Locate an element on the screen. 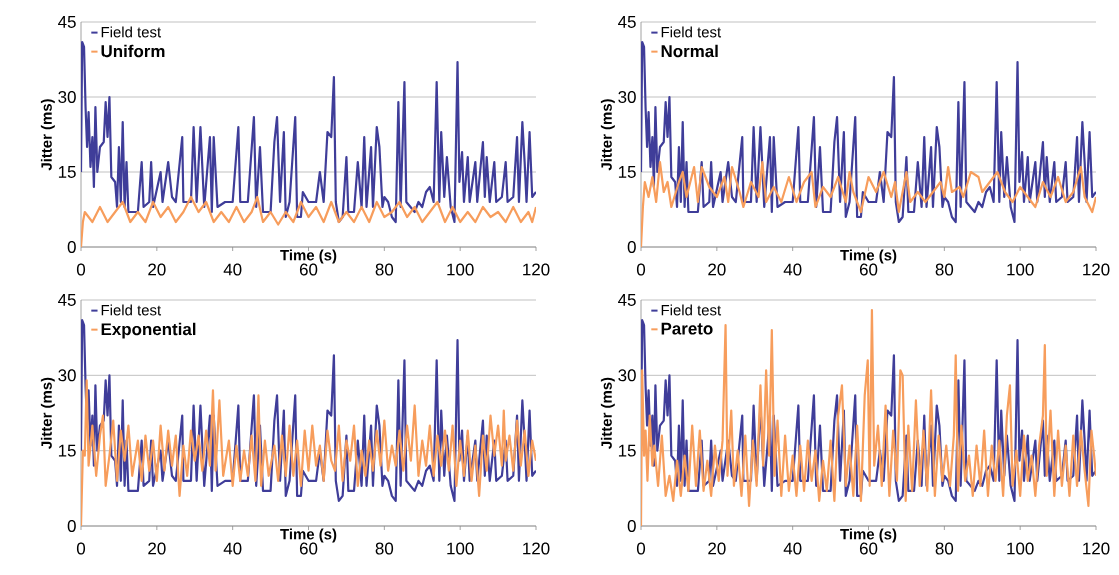 Image resolution: width=1119 pixels, height=575 pixels. legend-label: Uniform is located at coordinates (133, 51).